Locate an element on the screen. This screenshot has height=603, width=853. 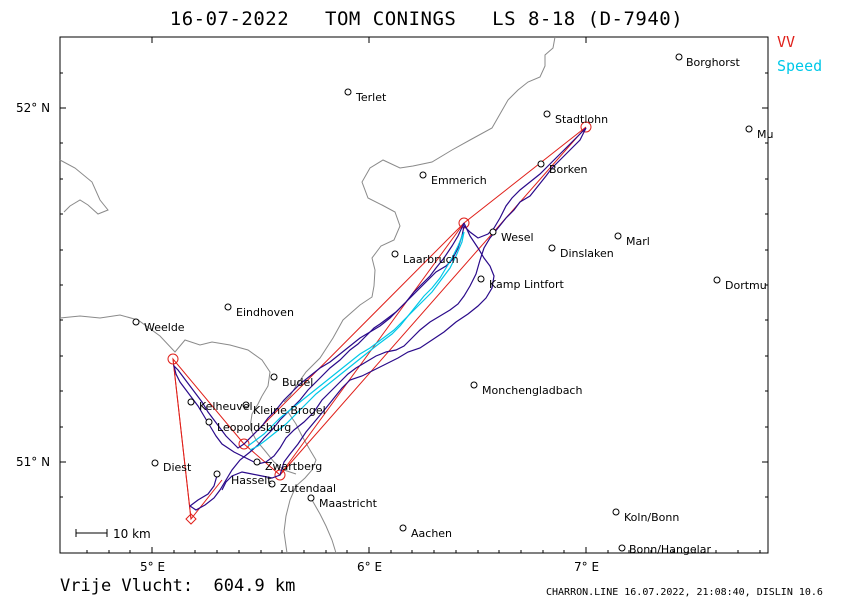
place-marker-maastricht is located at coordinates (311, 498).